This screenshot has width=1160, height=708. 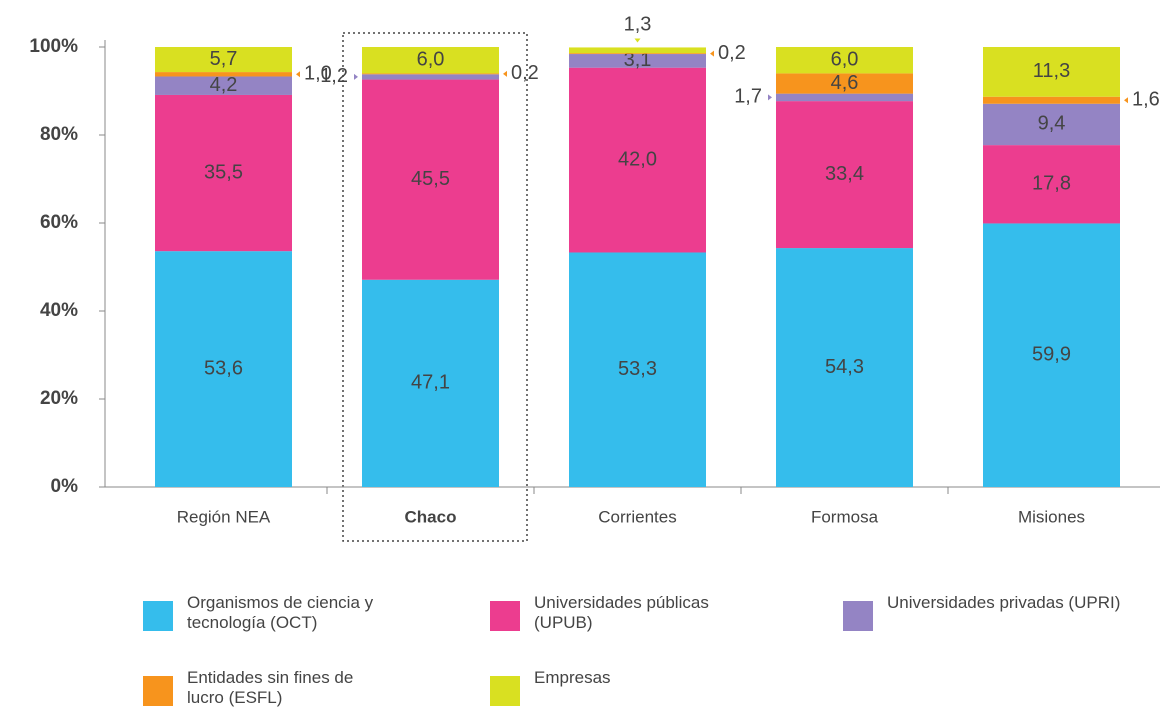 I want to click on legend-item: Universidades públicas (UPUB), so click(x=614, y=613).